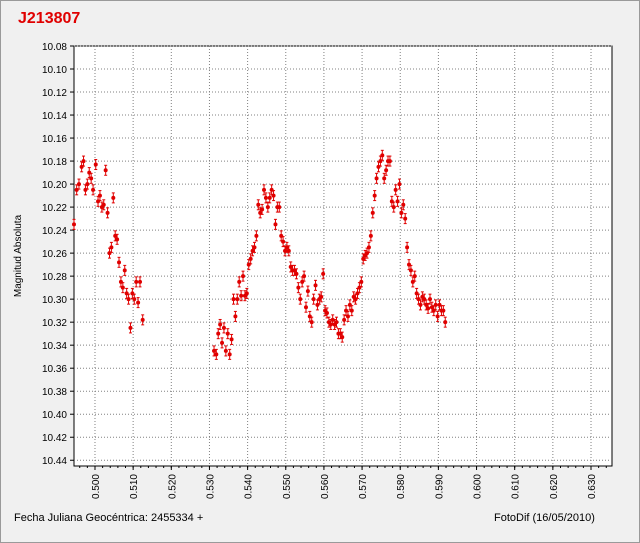  What do you see at coordinates (54, 162) in the screenshot?
I see `y-tick-label: 10.18` at bounding box center [54, 162].